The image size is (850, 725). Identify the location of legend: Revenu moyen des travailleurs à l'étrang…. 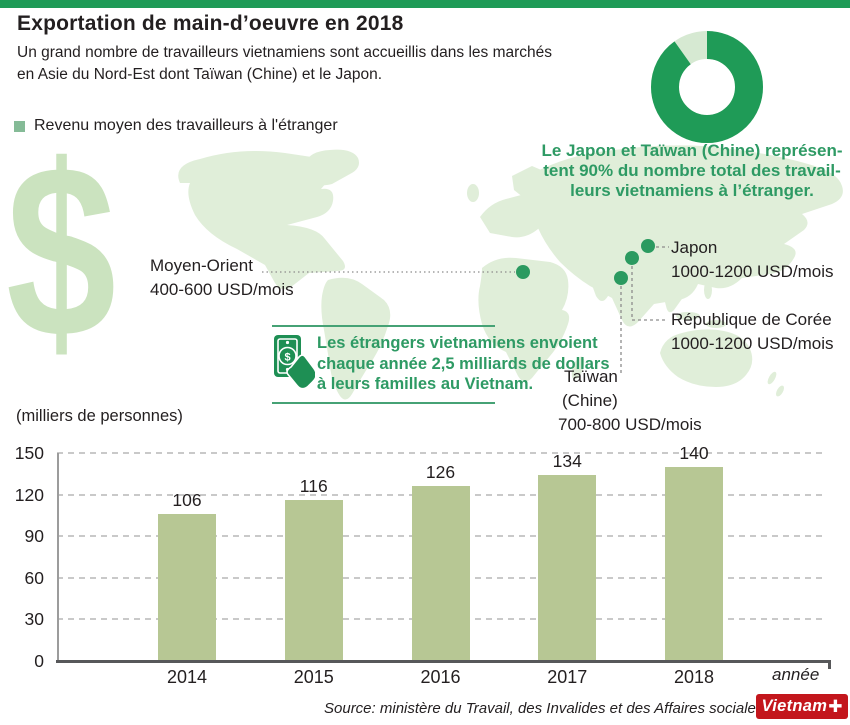
(176, 126).